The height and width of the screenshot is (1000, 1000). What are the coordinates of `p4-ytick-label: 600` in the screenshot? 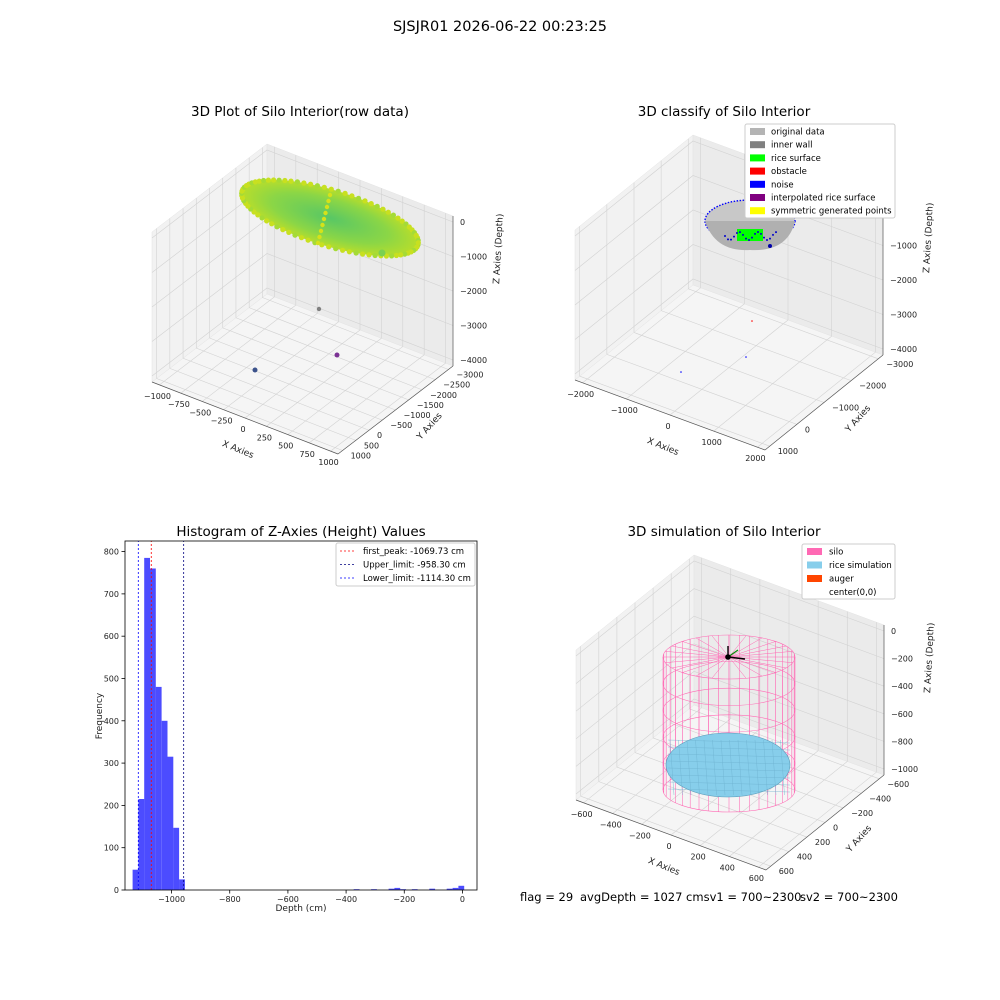 It's located at (786, 871).